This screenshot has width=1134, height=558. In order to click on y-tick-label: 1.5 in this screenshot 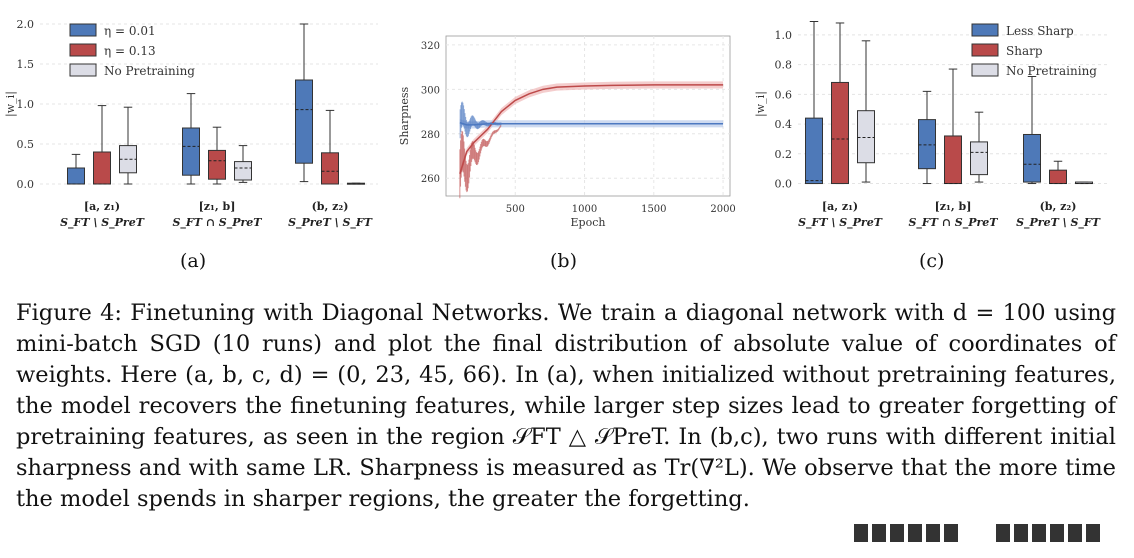, I will do `click(26, 64)`.